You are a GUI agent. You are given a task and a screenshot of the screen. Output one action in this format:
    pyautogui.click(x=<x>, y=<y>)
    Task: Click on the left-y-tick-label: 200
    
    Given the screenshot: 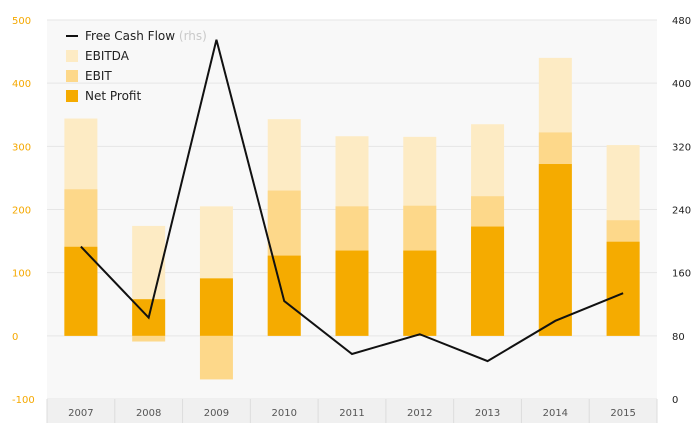 What is the action you would take?
    pyautogui.click(x=21, y=211)
    